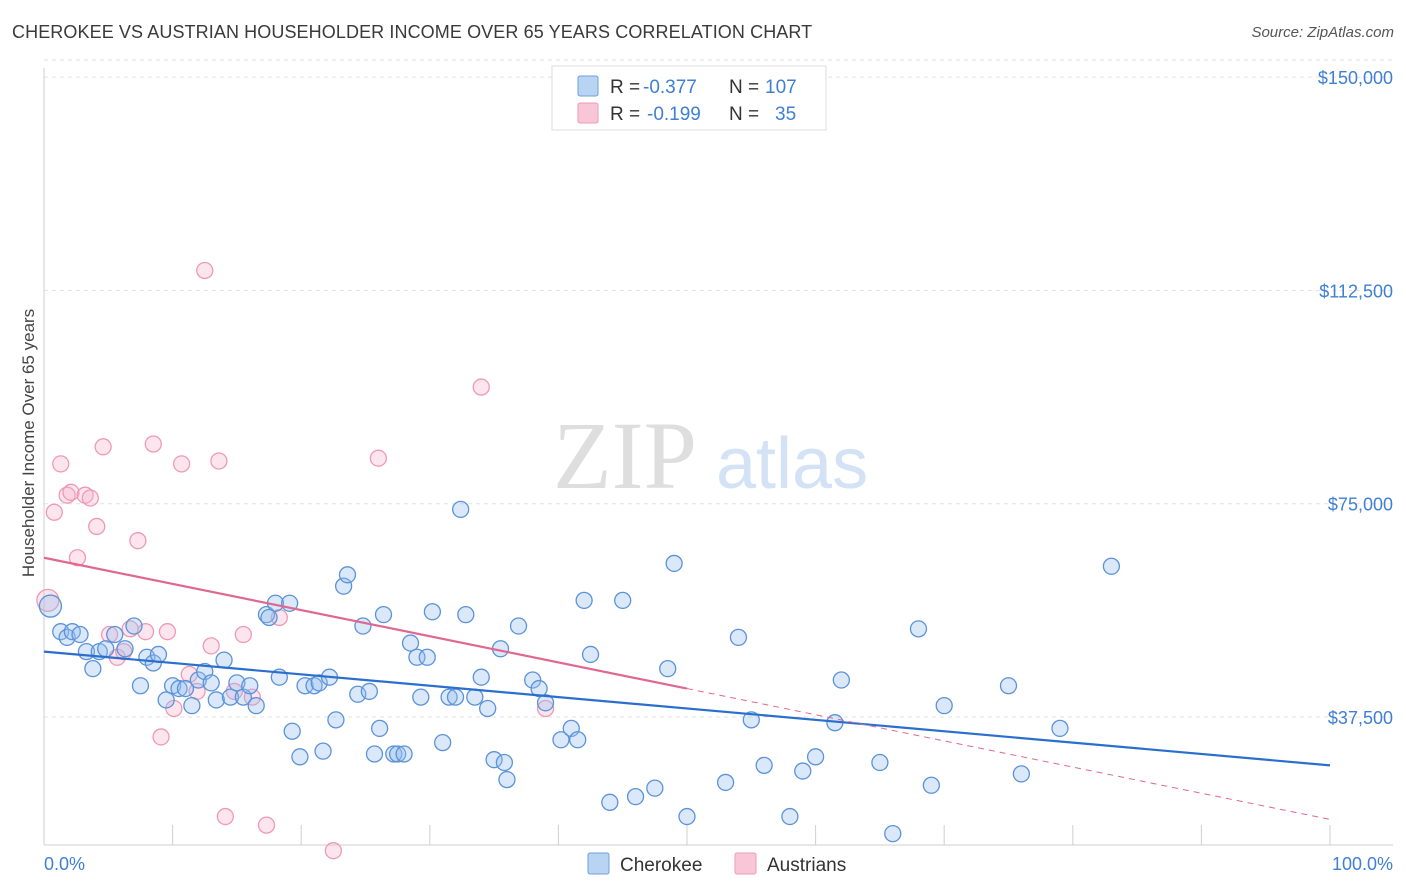 This screenshot has width=1406, height=892. What do you see at coordinates (674, 114) in the screenshot?
I see `legend-r-value-austrians: -0.199` at bounding box center [674, 114].